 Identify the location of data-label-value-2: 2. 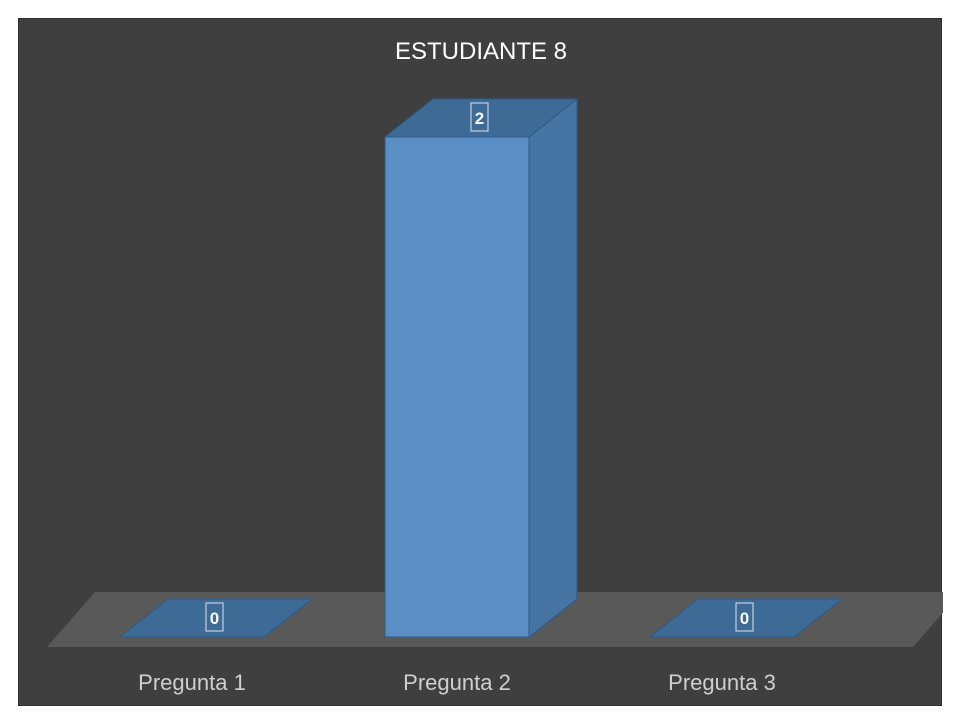
(479, 118).